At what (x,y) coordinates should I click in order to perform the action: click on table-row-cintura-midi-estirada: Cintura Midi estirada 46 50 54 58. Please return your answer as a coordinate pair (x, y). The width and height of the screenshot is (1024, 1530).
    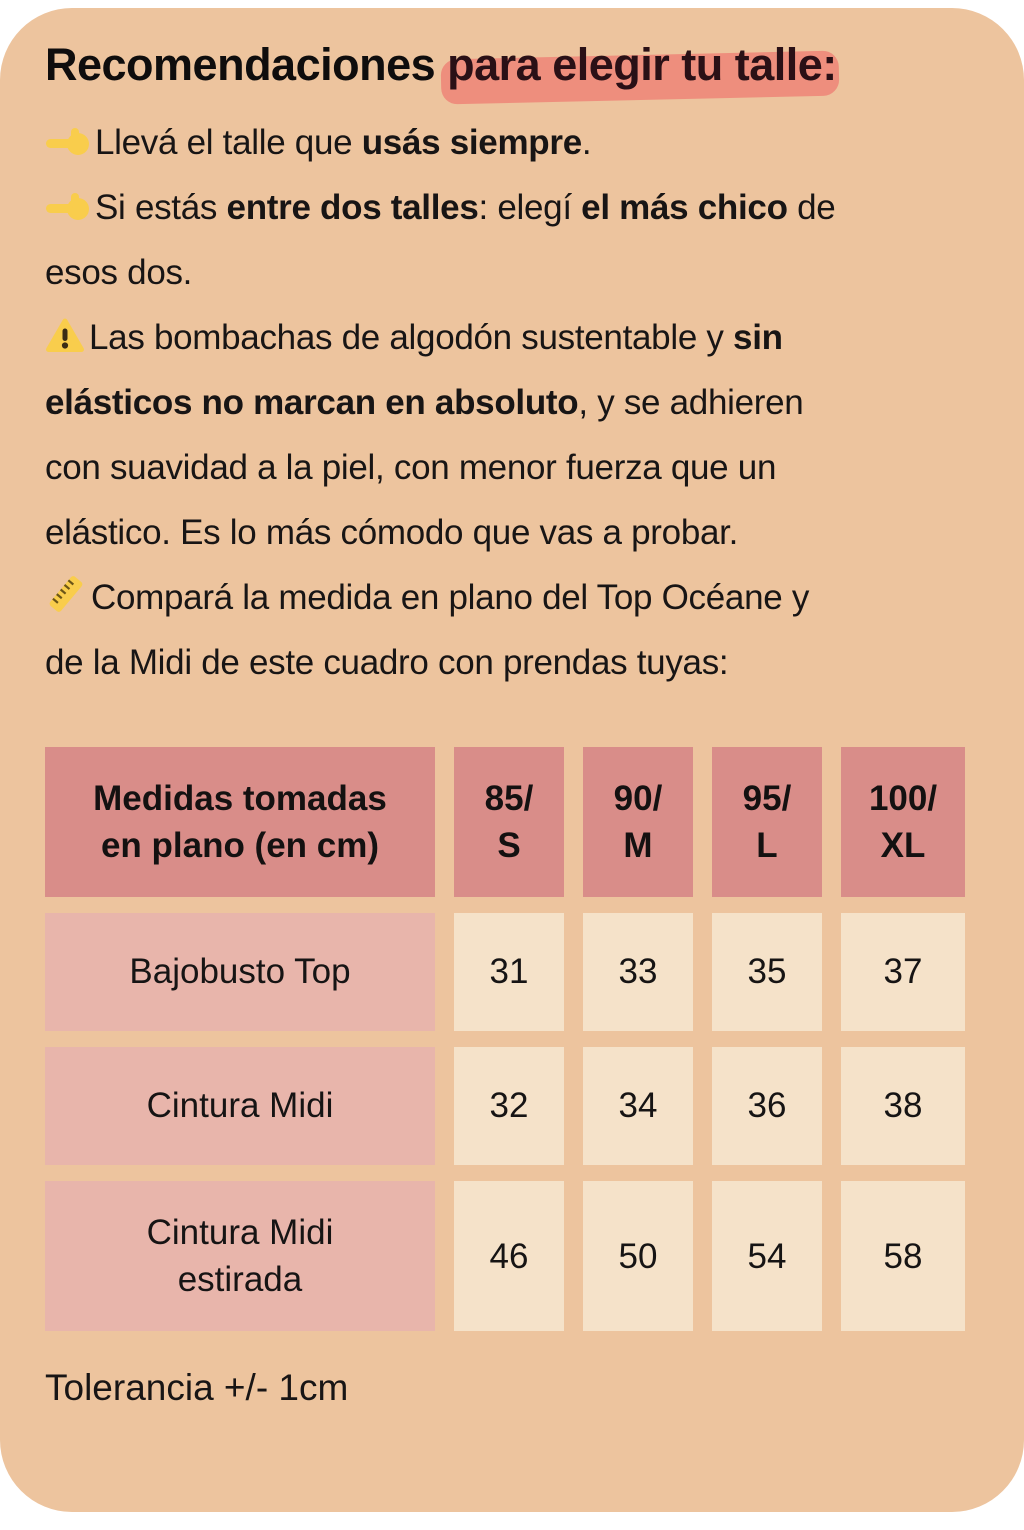
    Looking at the image, I should click on (512, 1256).